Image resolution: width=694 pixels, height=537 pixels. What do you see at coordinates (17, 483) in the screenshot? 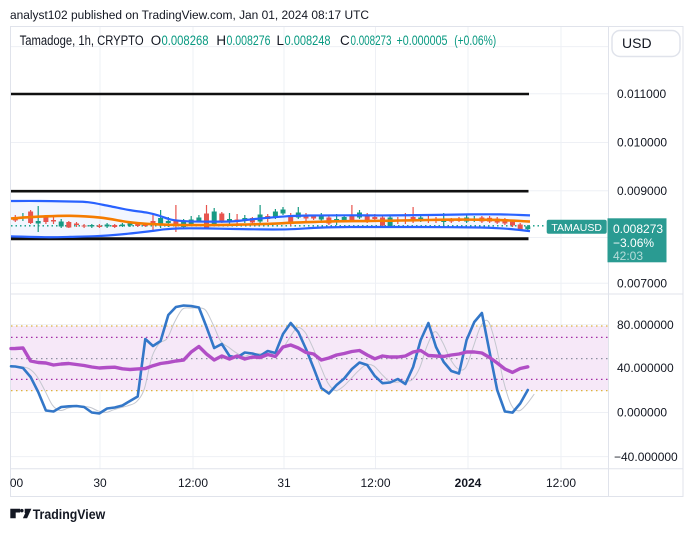
I see `svg-text: 00` at bounding box center [17, 483].